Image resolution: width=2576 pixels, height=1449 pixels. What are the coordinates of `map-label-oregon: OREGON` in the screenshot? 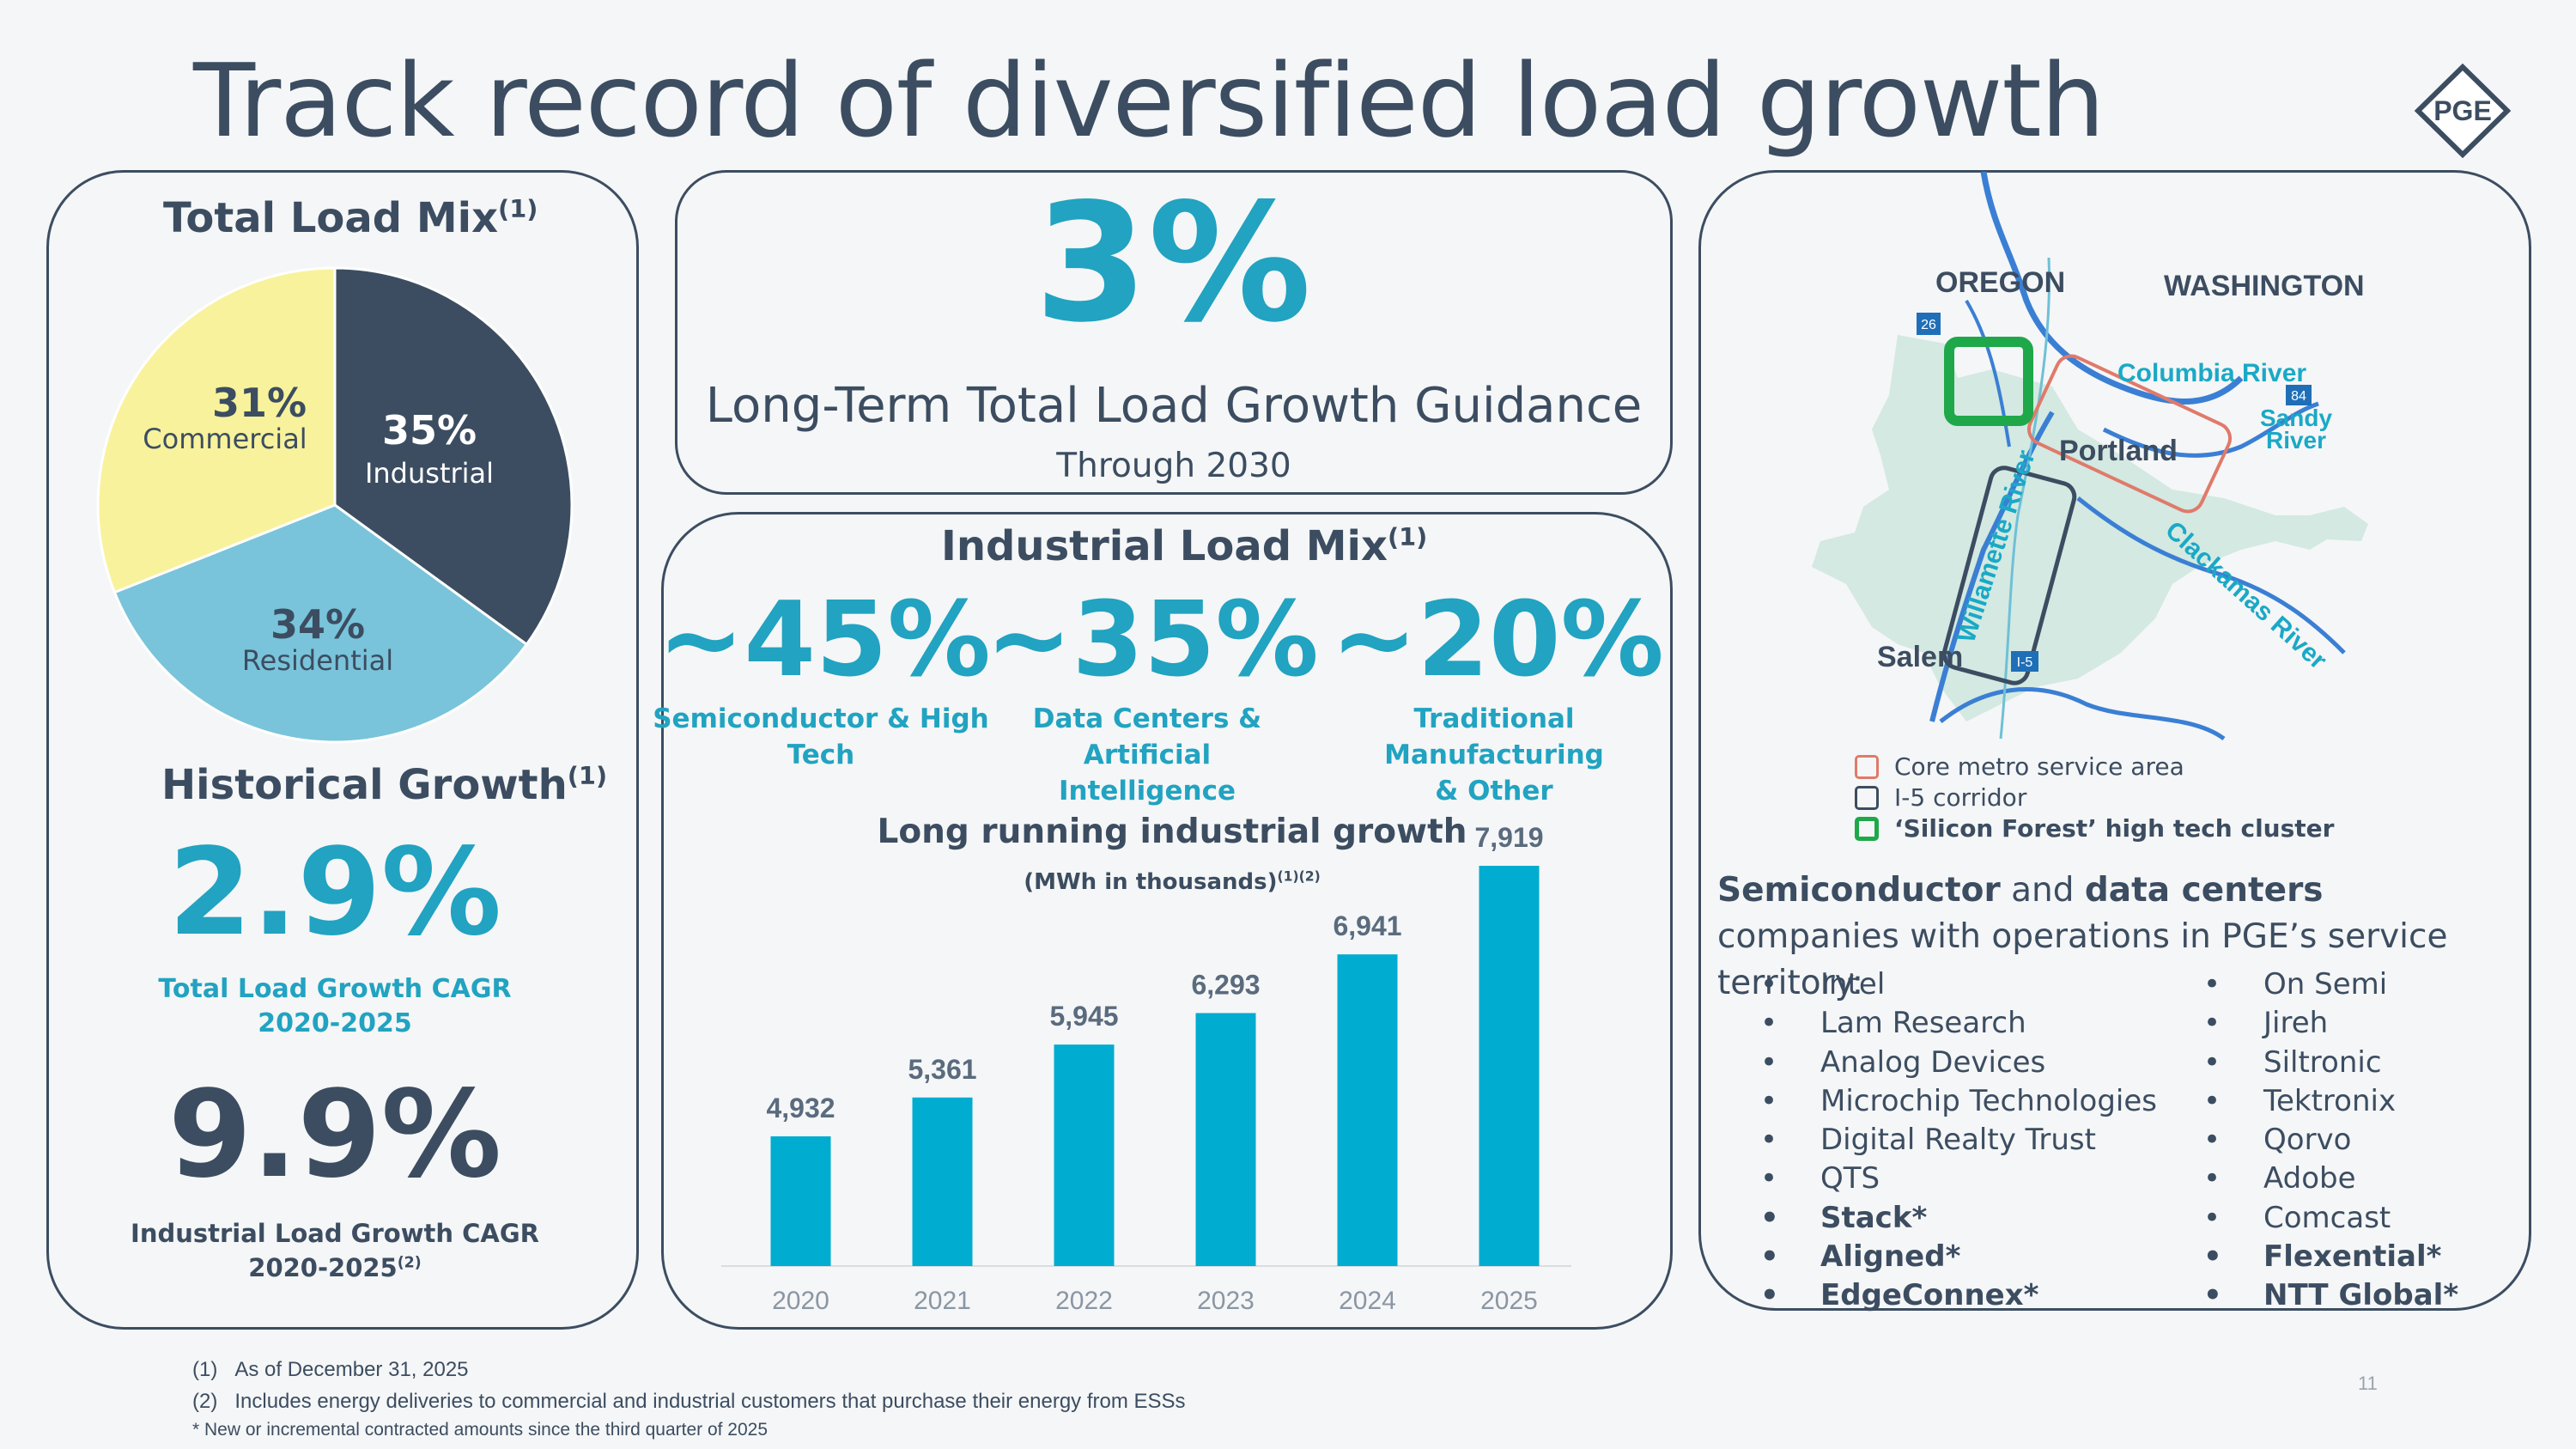 It's located at (2001, 282).